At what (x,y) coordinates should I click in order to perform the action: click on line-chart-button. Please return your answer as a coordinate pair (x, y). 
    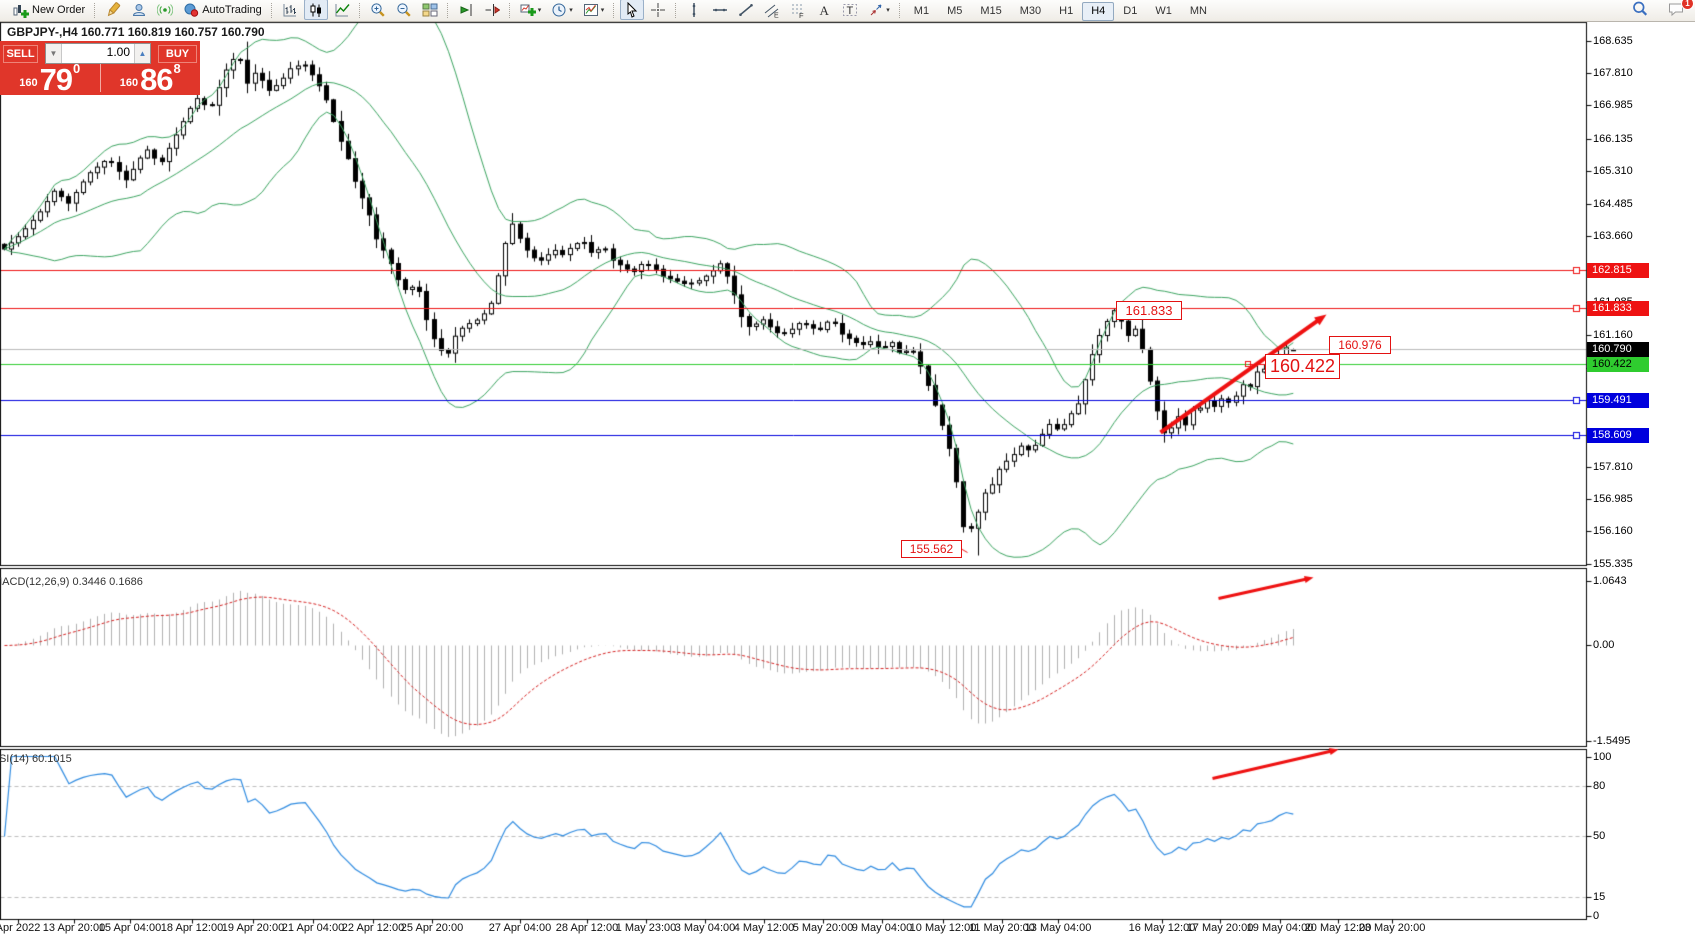
    Looking at the image, I should click on (342, 10).